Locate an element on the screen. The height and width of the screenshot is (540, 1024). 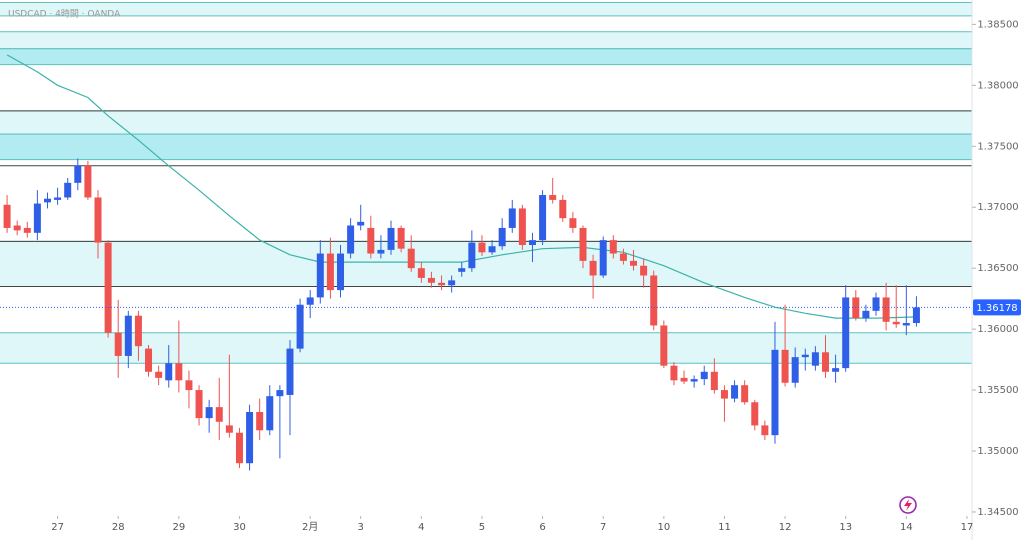
y-tick-label: 1.36500 is located at coordinates (997, 268).